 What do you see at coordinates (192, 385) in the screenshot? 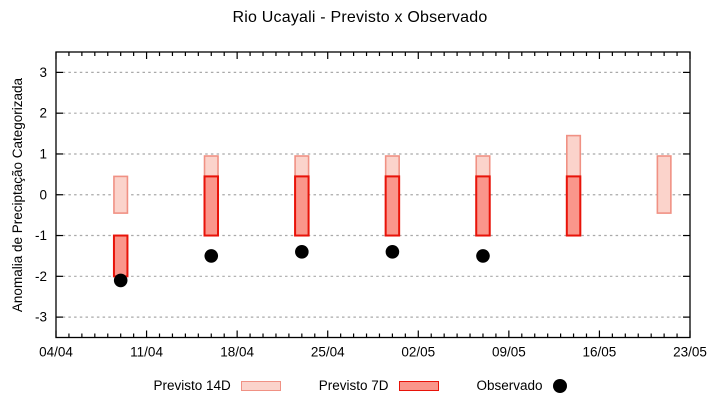
I see `legend-label-previsto-14d: Previsto 14D` at bounding box center [192, 385].